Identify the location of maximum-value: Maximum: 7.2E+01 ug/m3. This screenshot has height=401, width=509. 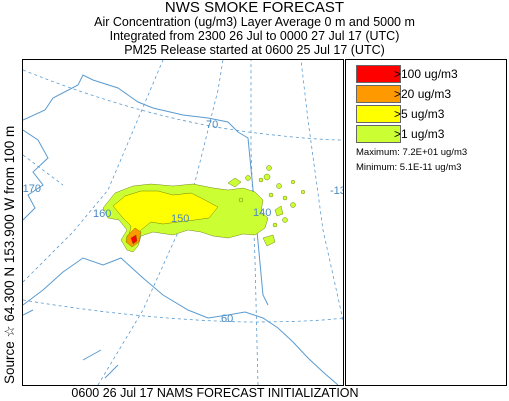
(412, 152).